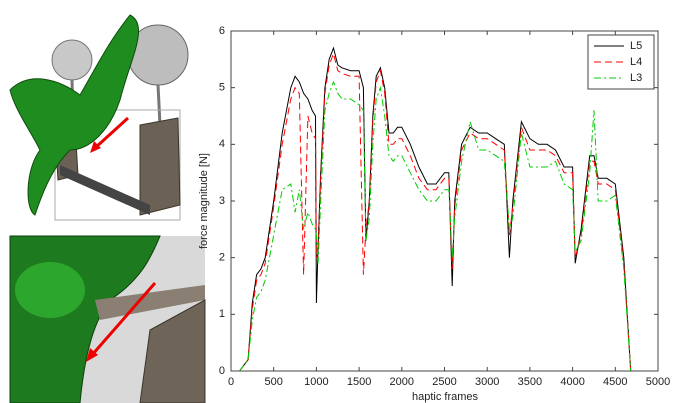 This screenshot has width=675, height=403. Describe the element at coordinates (222, 371) in the screenshot. I see `y-tick-label: 0` at that location.